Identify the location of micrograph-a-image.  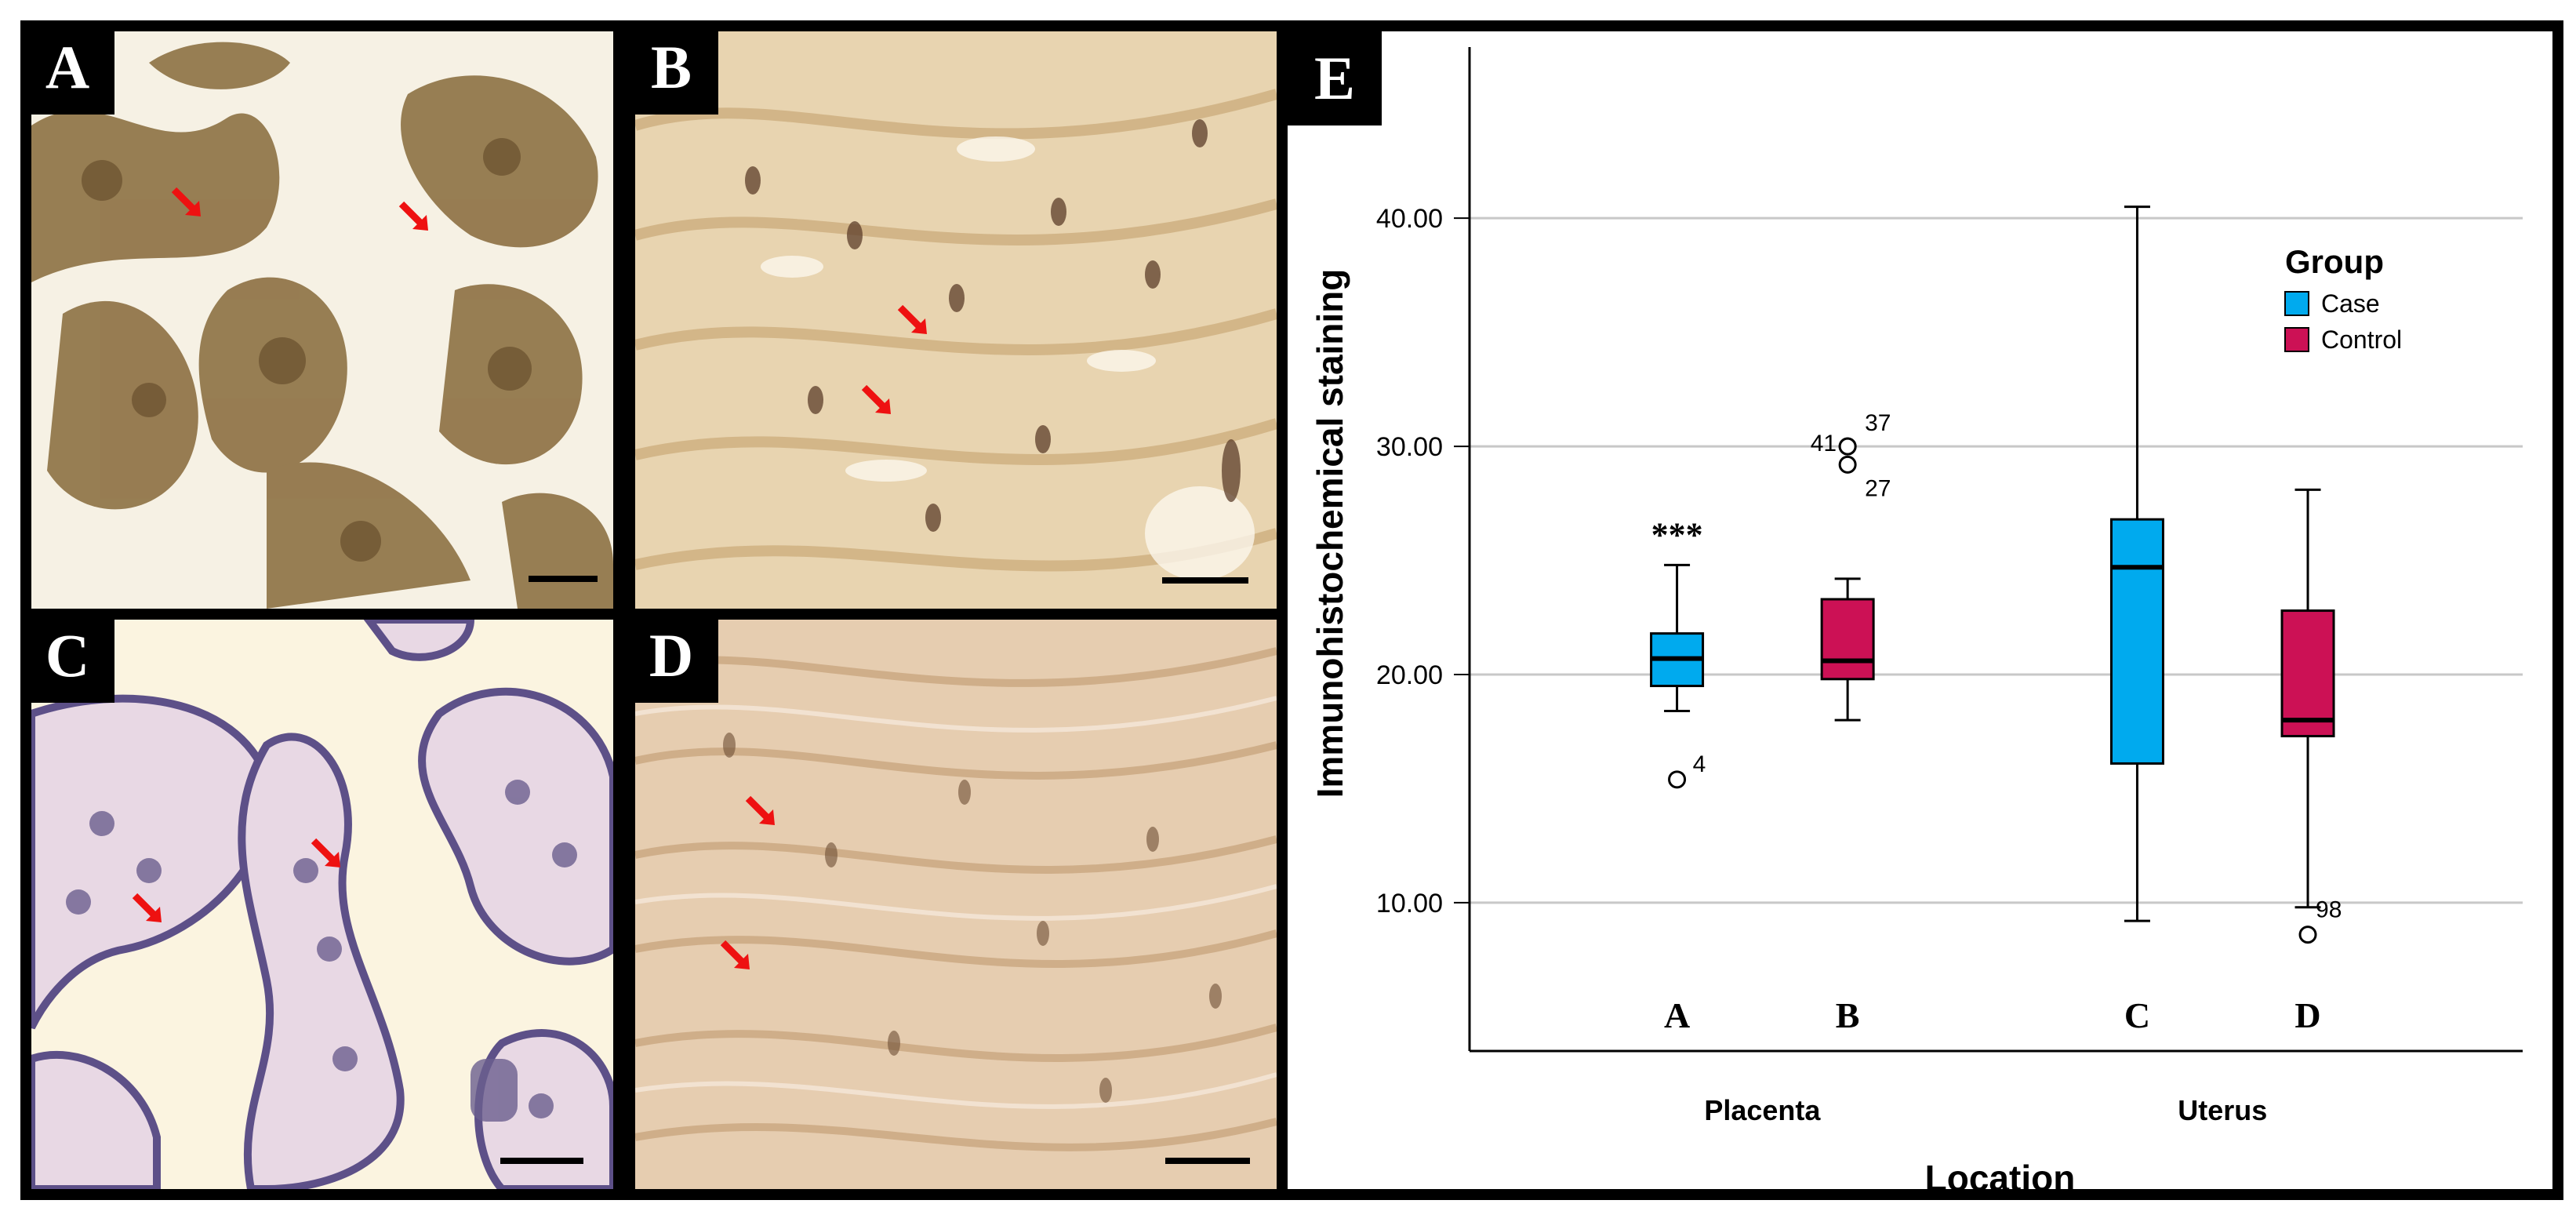
(322, 320).